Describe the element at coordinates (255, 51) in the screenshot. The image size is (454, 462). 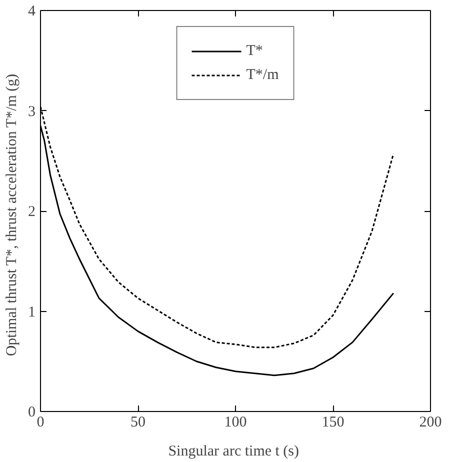
I see `legend-label: T*` at that location.